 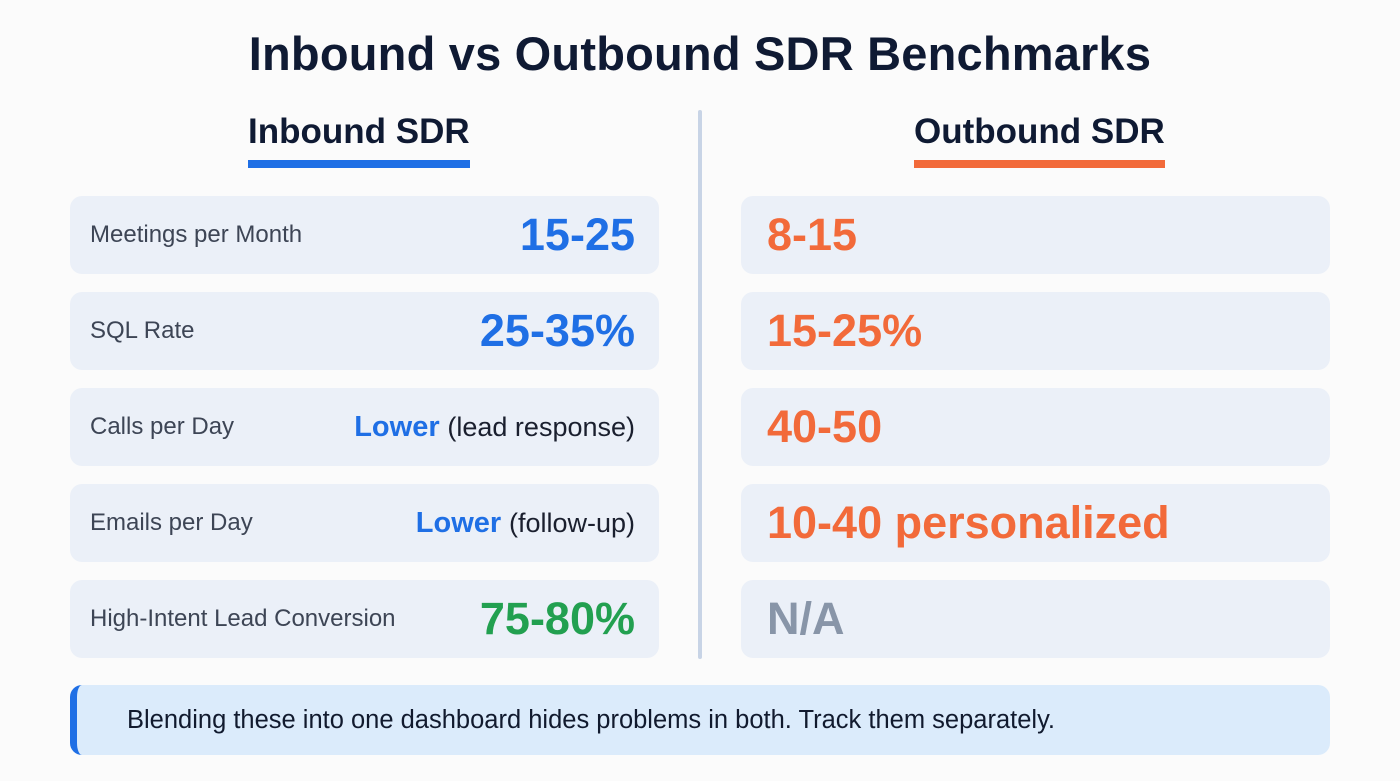 What do you see at coordinates (162, 426) in the screenshot?
I see `metric-label: Calls per Day` at bounding box center [162, 426].